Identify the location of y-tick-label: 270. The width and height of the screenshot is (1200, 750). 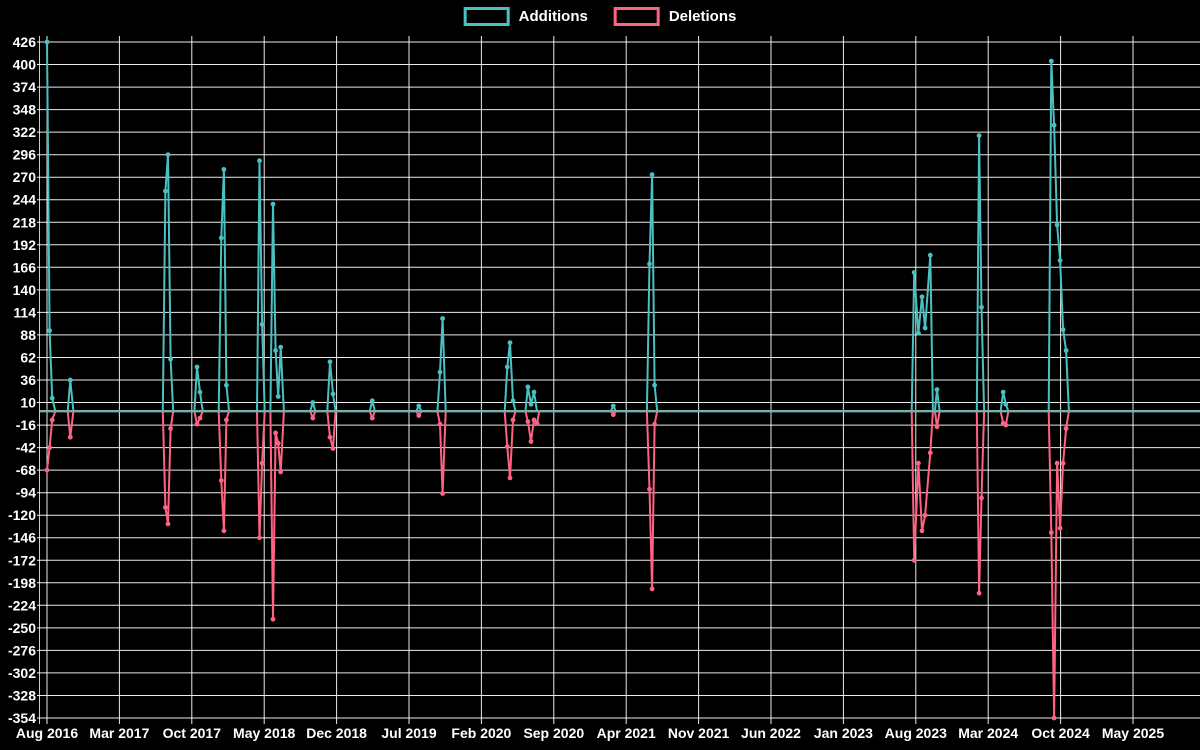
(25, 177).